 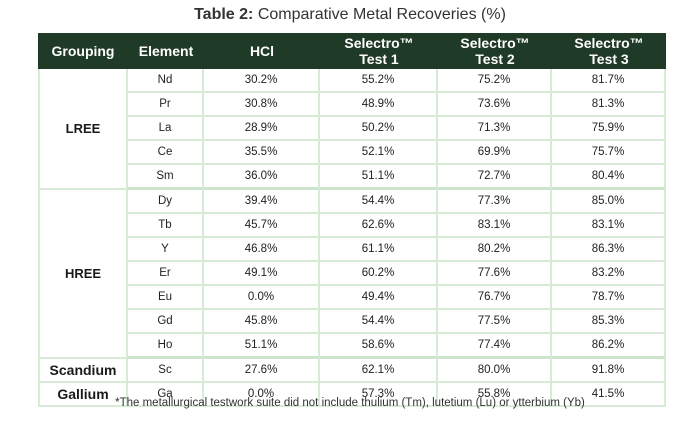 I want to click on header-test-1: Selectro™ Test 1, so click(x=379, y=51).